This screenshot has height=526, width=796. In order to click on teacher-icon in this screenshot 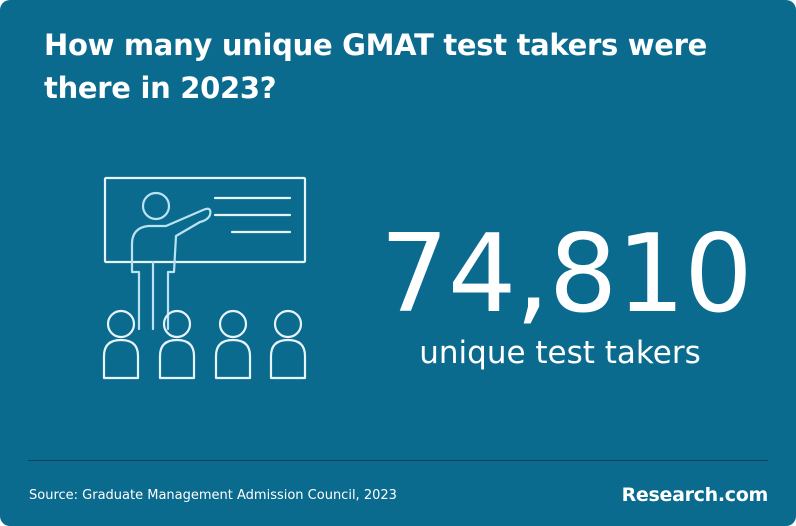, I will do `click(204, 278)`.